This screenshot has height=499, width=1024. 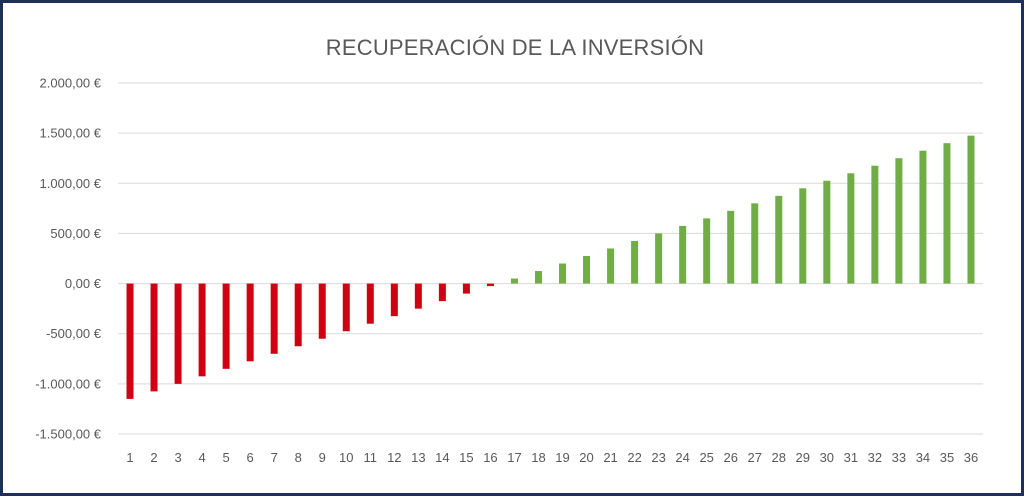 I want to click on x-tick-label: 27, so click(x=755, y=457).